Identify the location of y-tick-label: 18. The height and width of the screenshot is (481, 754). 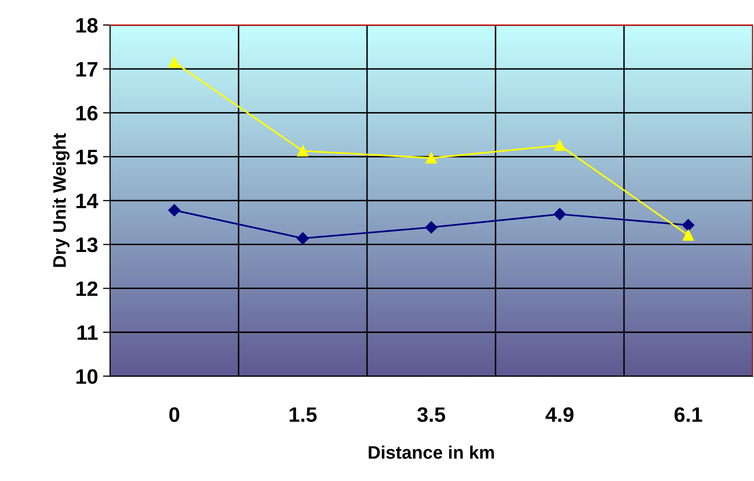
(87, 25).